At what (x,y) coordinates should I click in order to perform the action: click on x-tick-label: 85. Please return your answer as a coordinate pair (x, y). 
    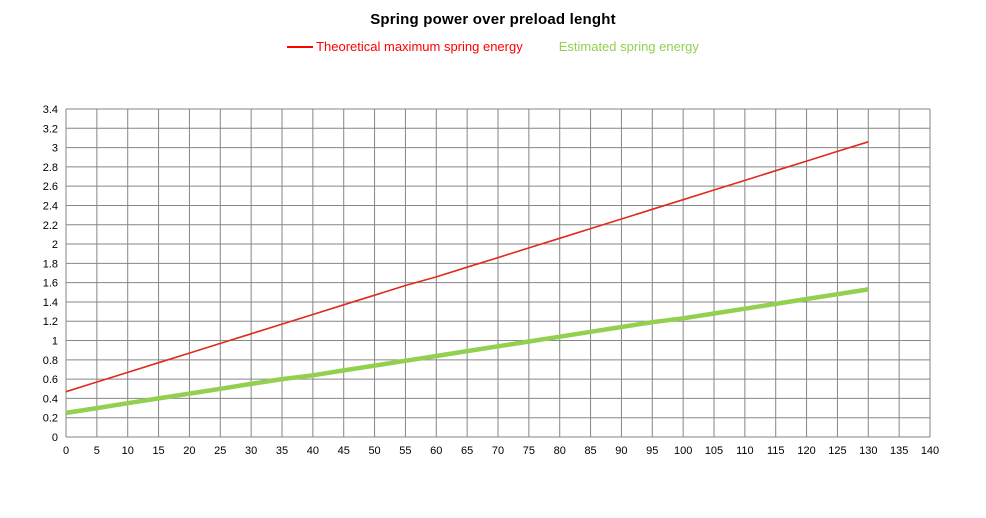
    Looking at the image, I should click on (590, 451).